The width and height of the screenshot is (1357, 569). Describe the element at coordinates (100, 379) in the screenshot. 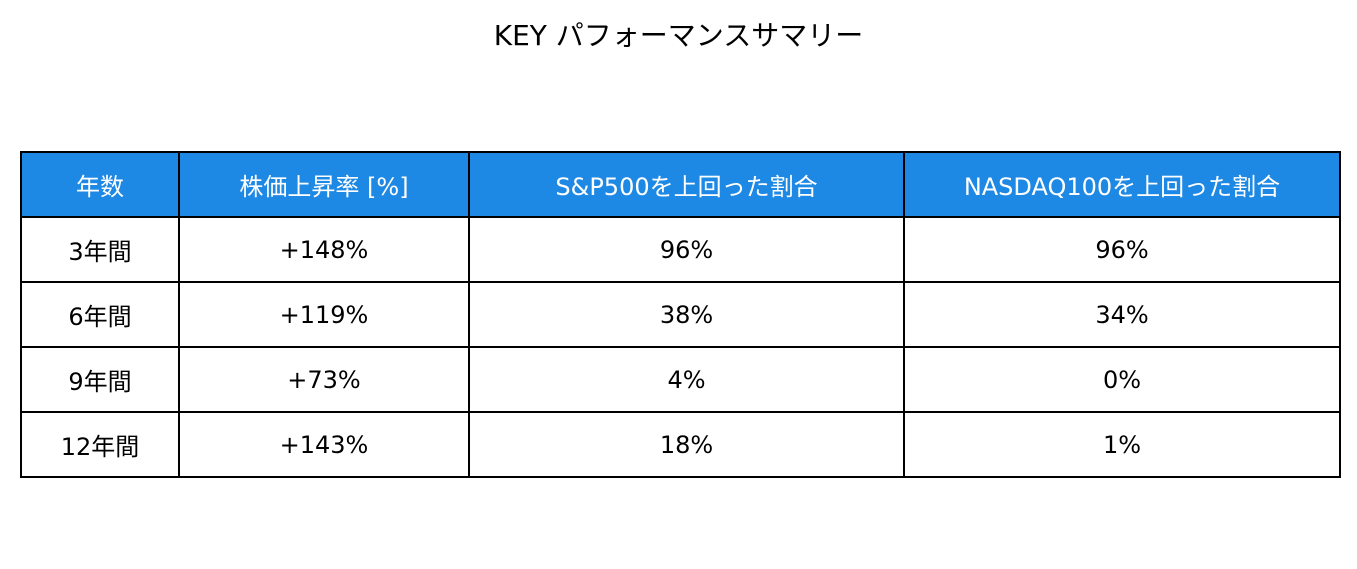

I see `table-cell: 9年間` at that location.